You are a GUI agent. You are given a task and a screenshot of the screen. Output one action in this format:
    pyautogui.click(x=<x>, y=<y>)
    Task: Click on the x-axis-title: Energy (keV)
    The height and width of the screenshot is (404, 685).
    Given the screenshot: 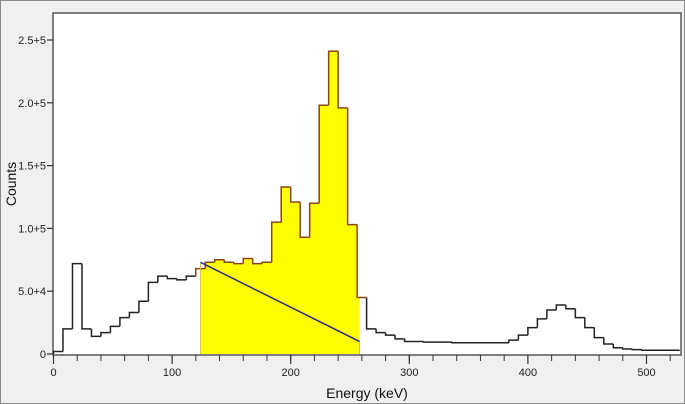 What is the action you would take?
    pyautogui.click(x=367, y=393)
    